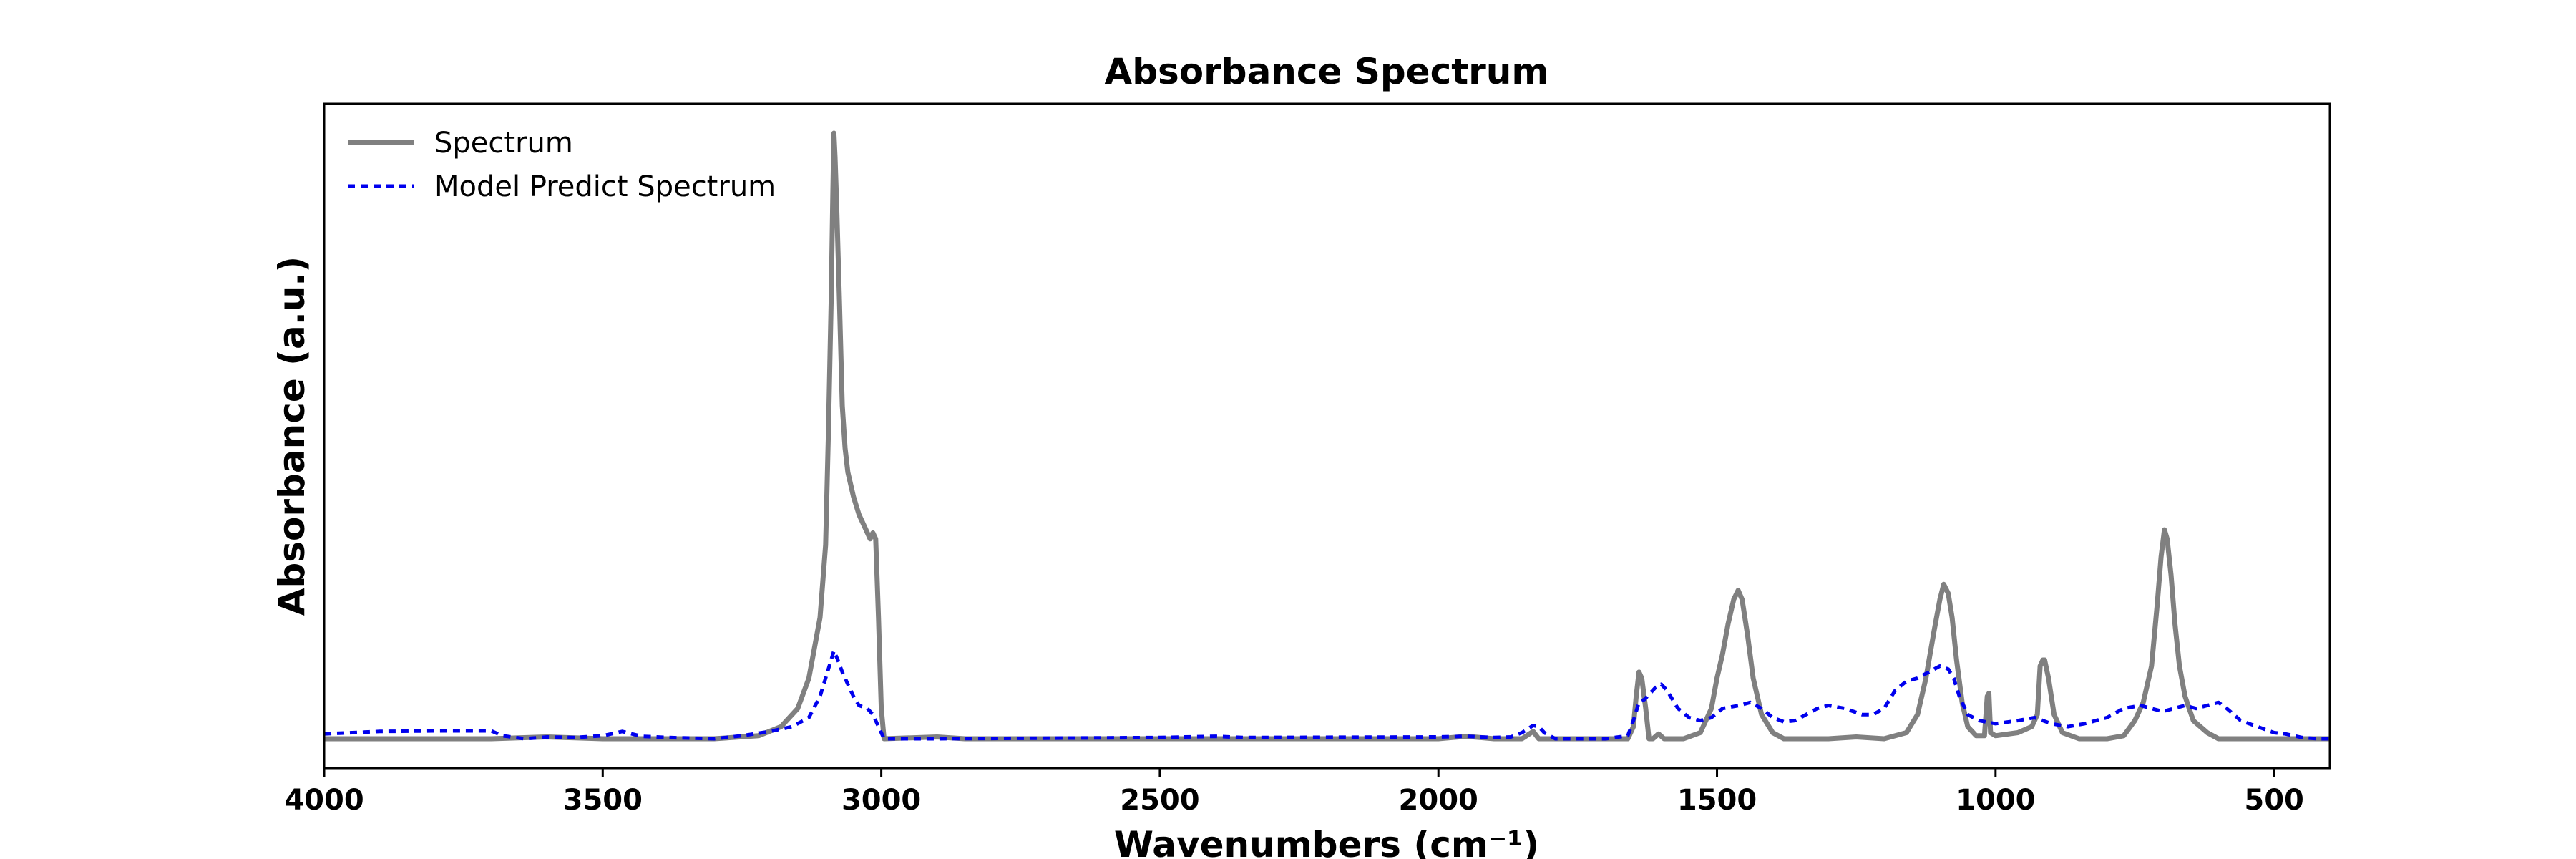 The height and width of the screenshot is (859, 2576). I want to click on y-axis-label: Absorbance (a.u.), so click(292, 436).